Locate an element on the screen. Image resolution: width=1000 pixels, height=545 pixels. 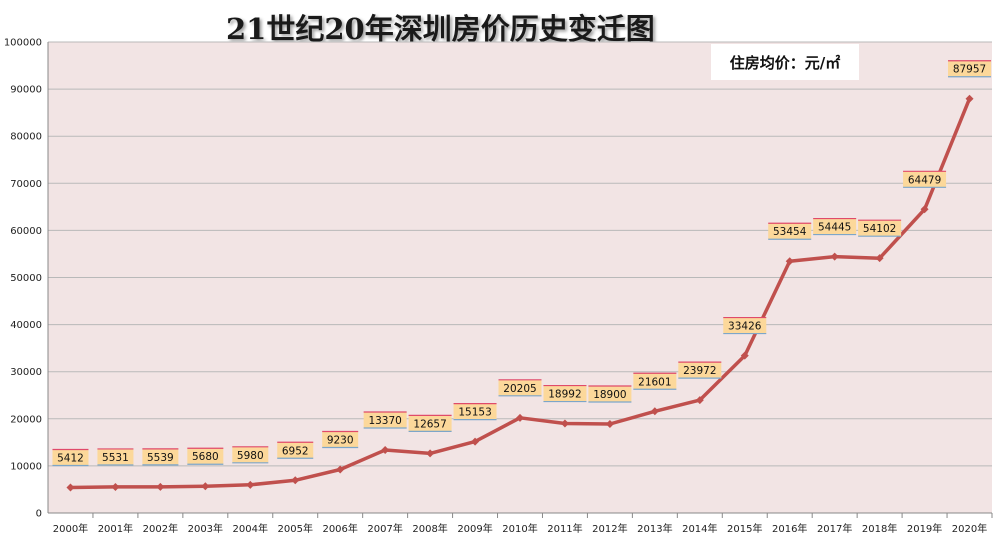
y-tick-label: 0 is located at coordinates (39, 514).